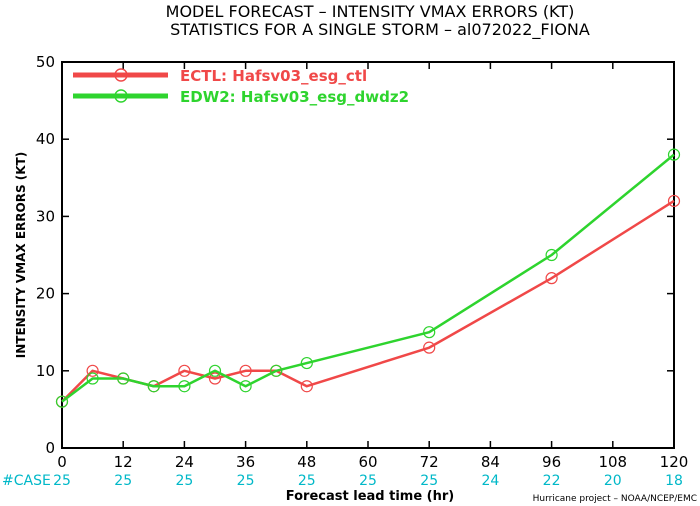 The image size is (700, 506). Describe the element at coordinates (45, 294) in the screenshot. I see `y-tick-label: 20` at that location.